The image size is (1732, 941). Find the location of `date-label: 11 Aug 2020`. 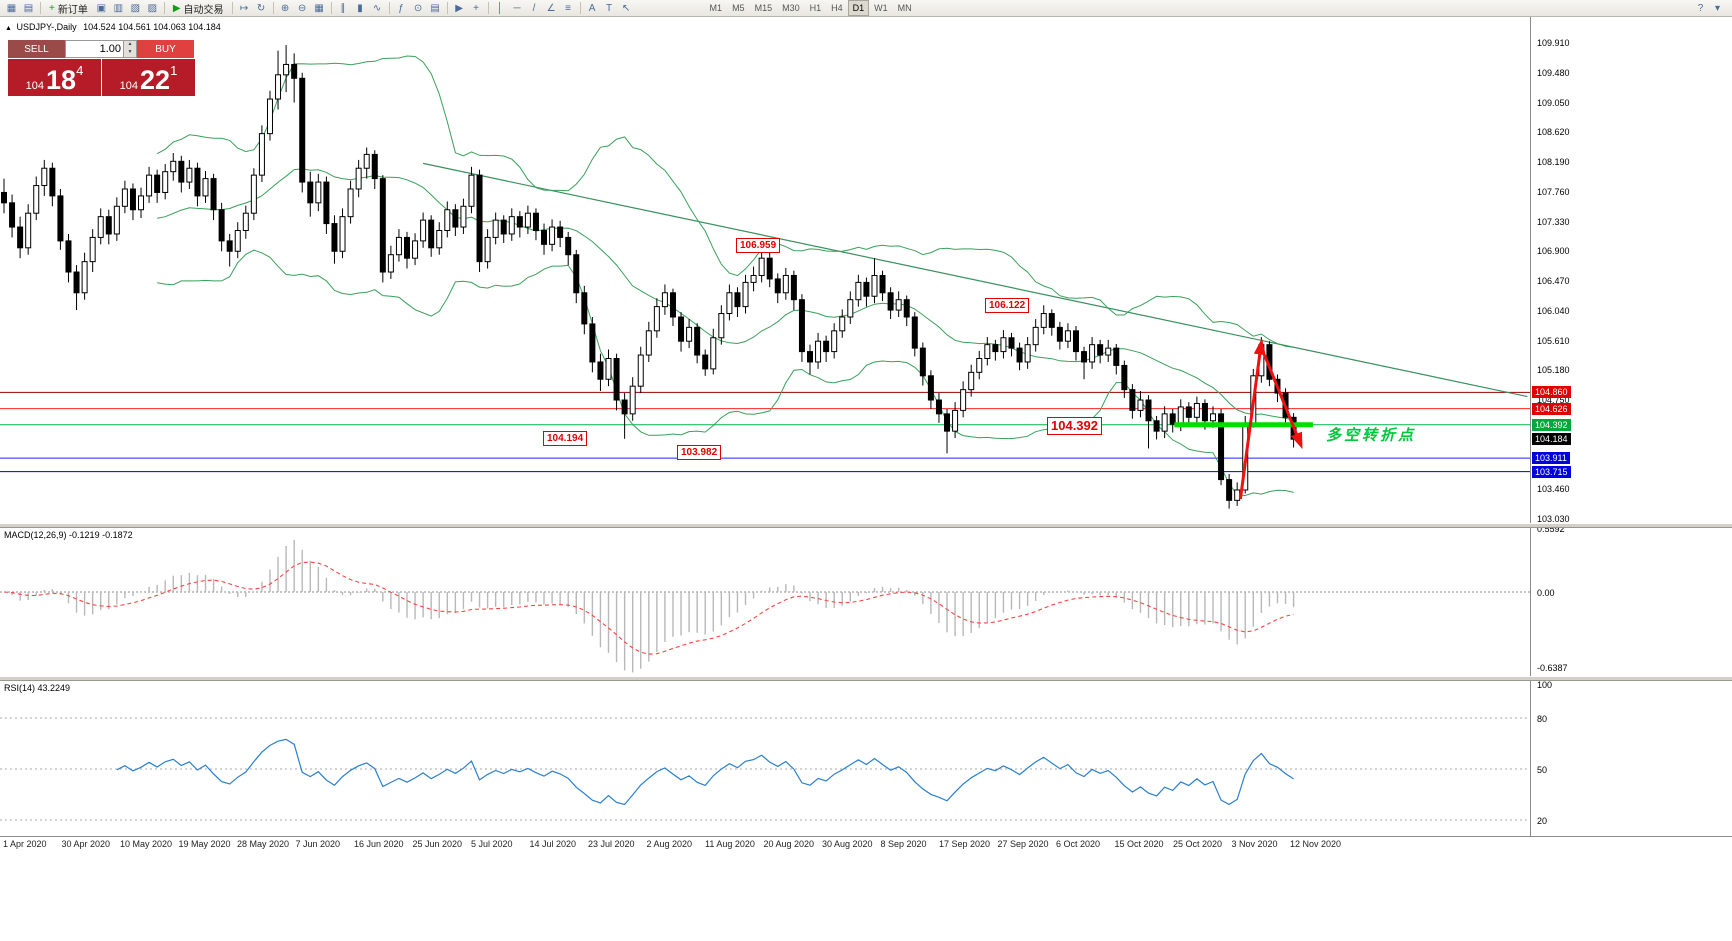

date-label: 11 Aug 2020 is located at coordinates (730, 844).